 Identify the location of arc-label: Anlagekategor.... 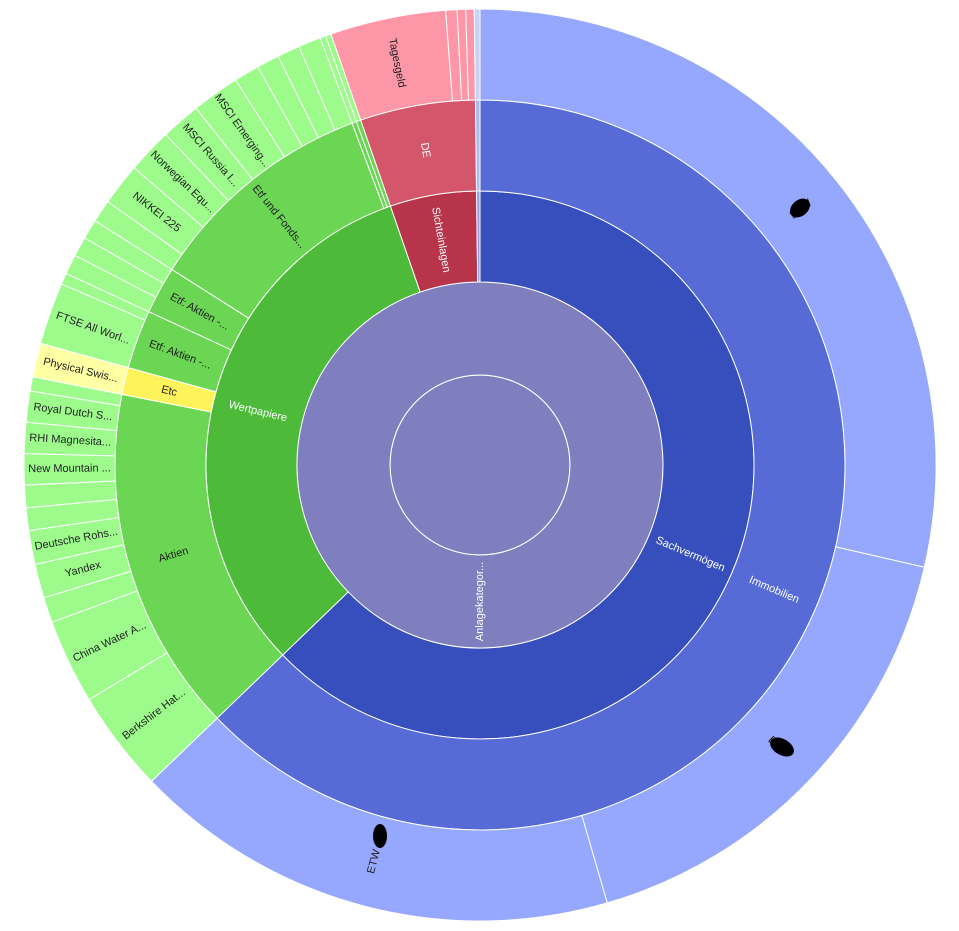
(480, 602).